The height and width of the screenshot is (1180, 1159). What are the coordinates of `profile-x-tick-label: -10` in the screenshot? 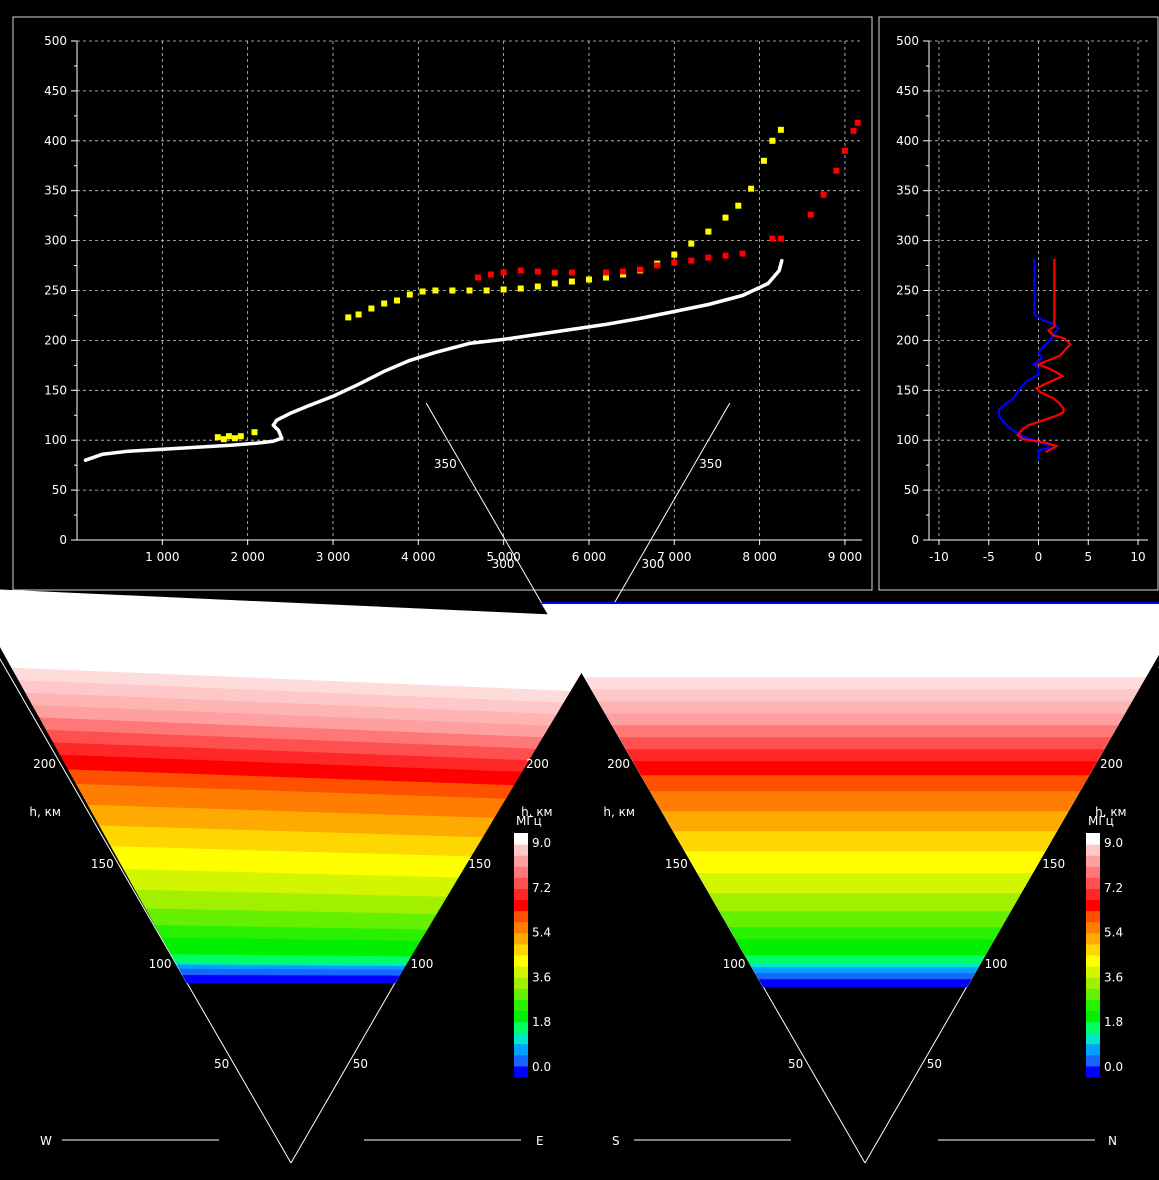 It's located at (939, 557).